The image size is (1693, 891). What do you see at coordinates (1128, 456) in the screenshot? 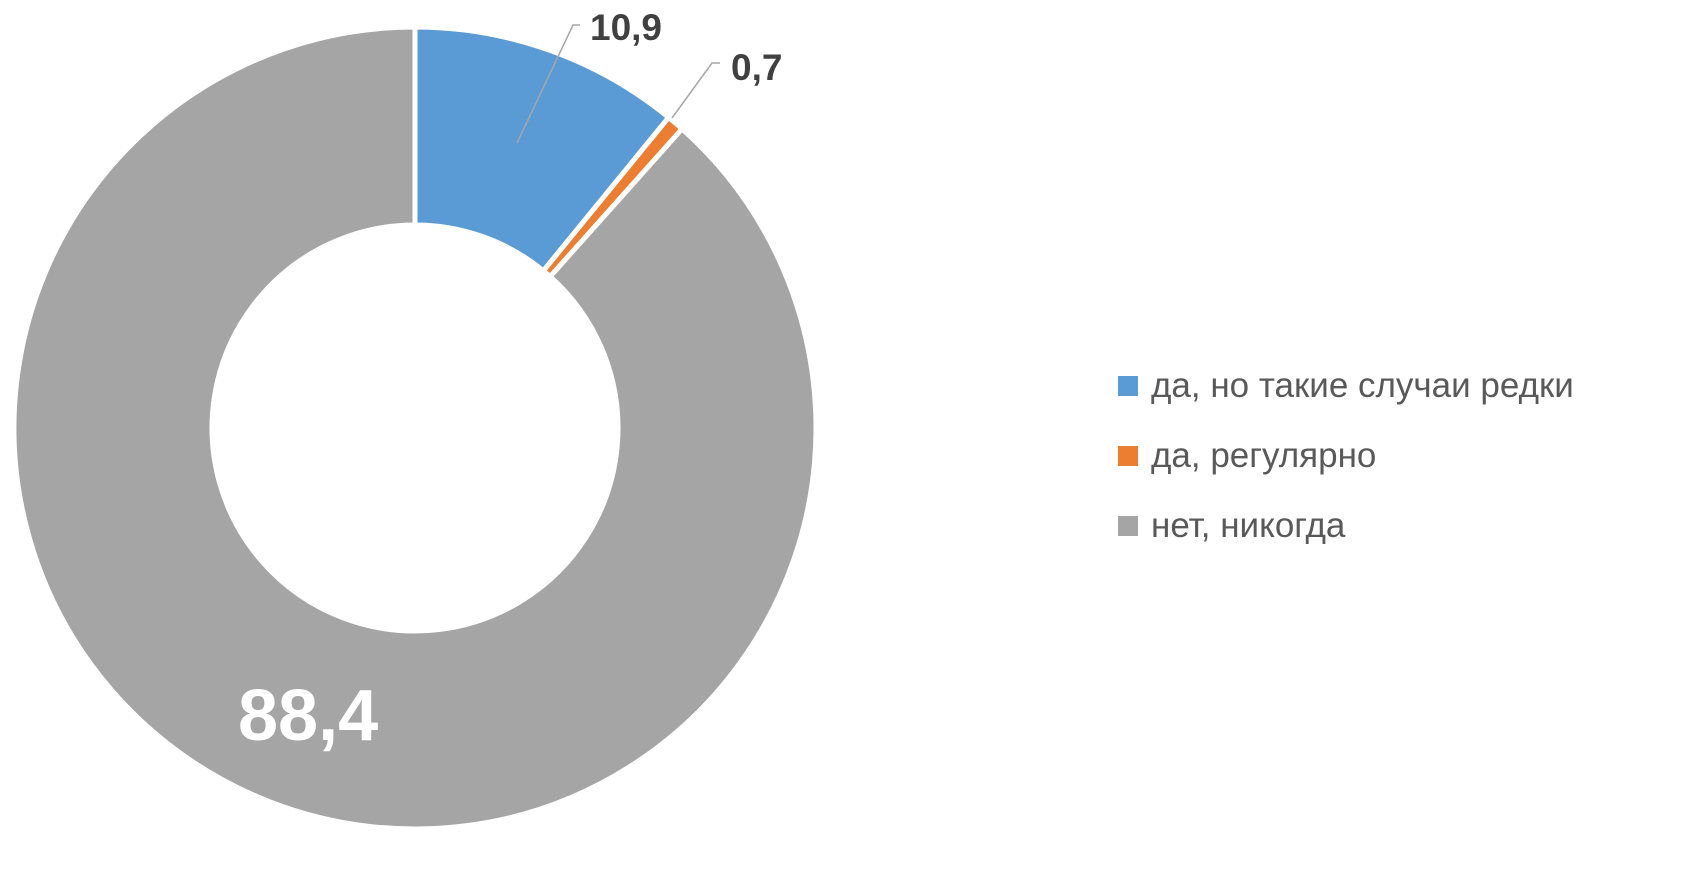
I see `legend-swatch-regular` at bounding box center [1128, 456].